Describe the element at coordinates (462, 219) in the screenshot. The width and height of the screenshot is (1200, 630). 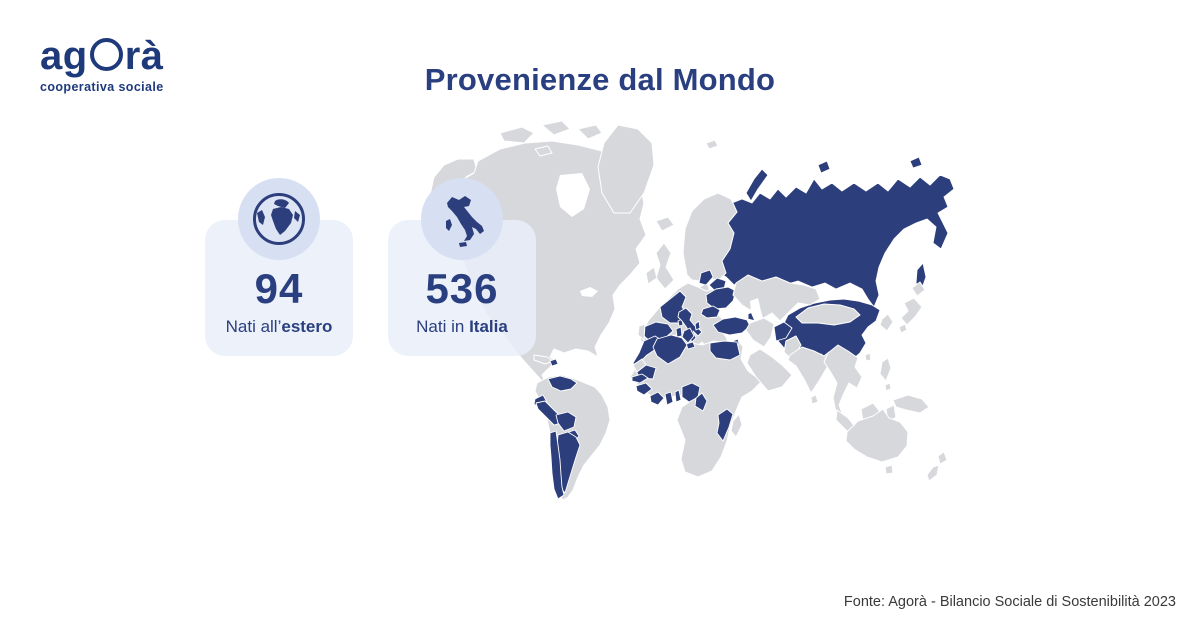
I see `italy-icon` at that location.